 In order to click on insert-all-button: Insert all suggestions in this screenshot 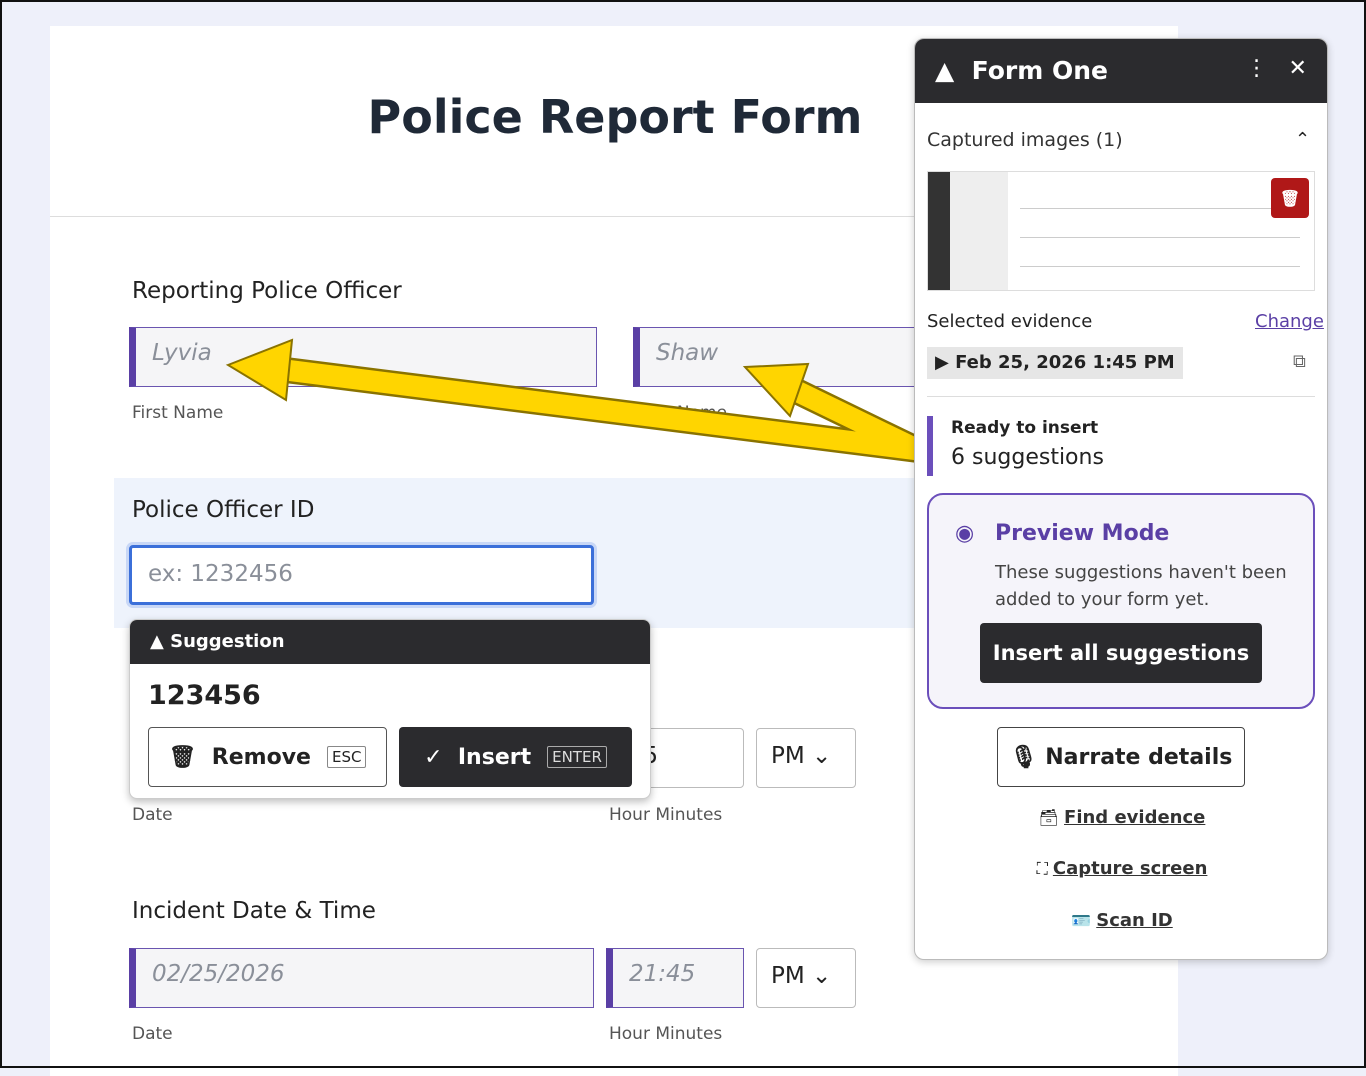, I will do `click(1121, 653)`.